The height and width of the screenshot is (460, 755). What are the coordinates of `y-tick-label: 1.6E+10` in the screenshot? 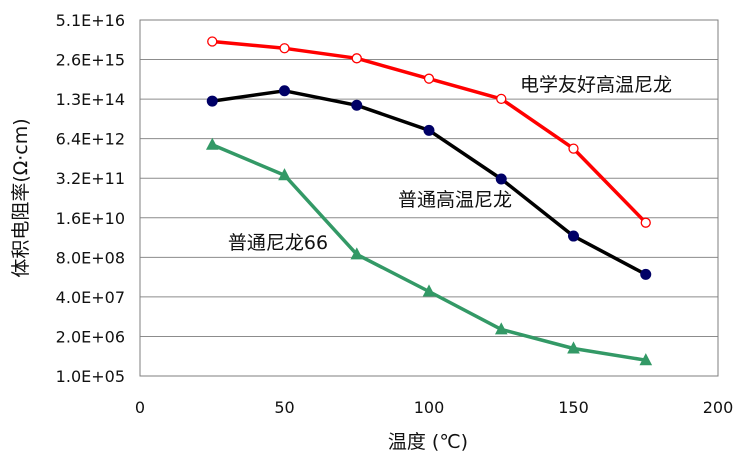 It's located at (90, 218).